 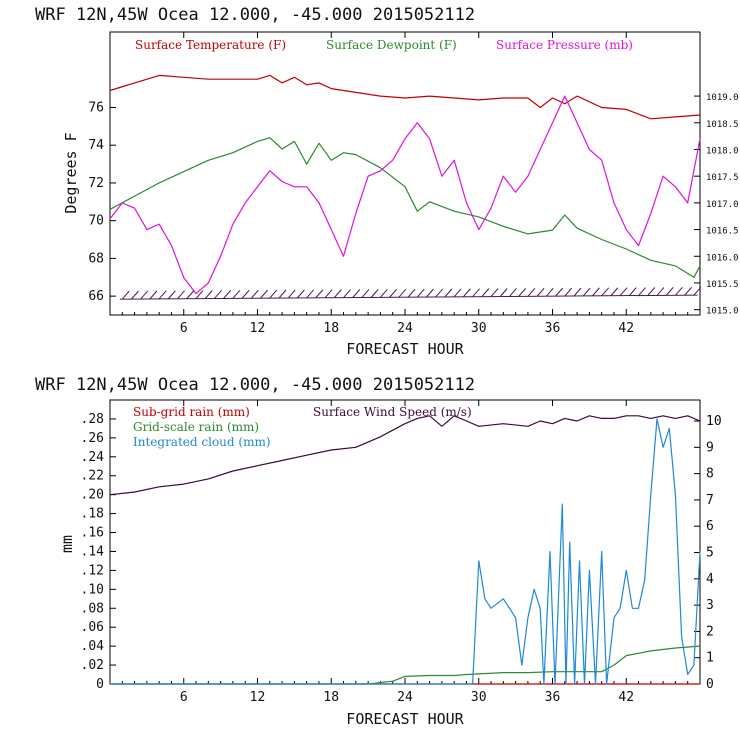 I want to click on y2-tick-label: 6, so click(x=710, y=526).